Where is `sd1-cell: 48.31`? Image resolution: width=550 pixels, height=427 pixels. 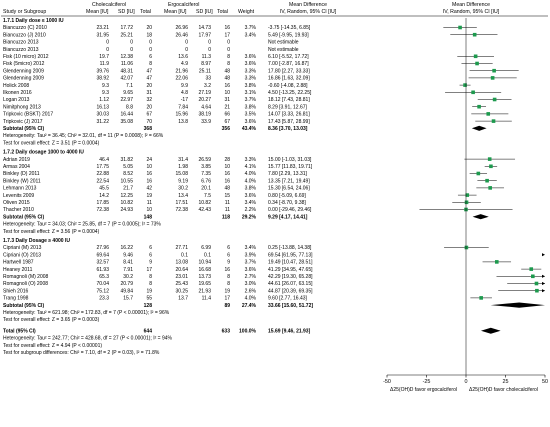
sd1-cell: 48.31 is located at coordinates (126, 71).